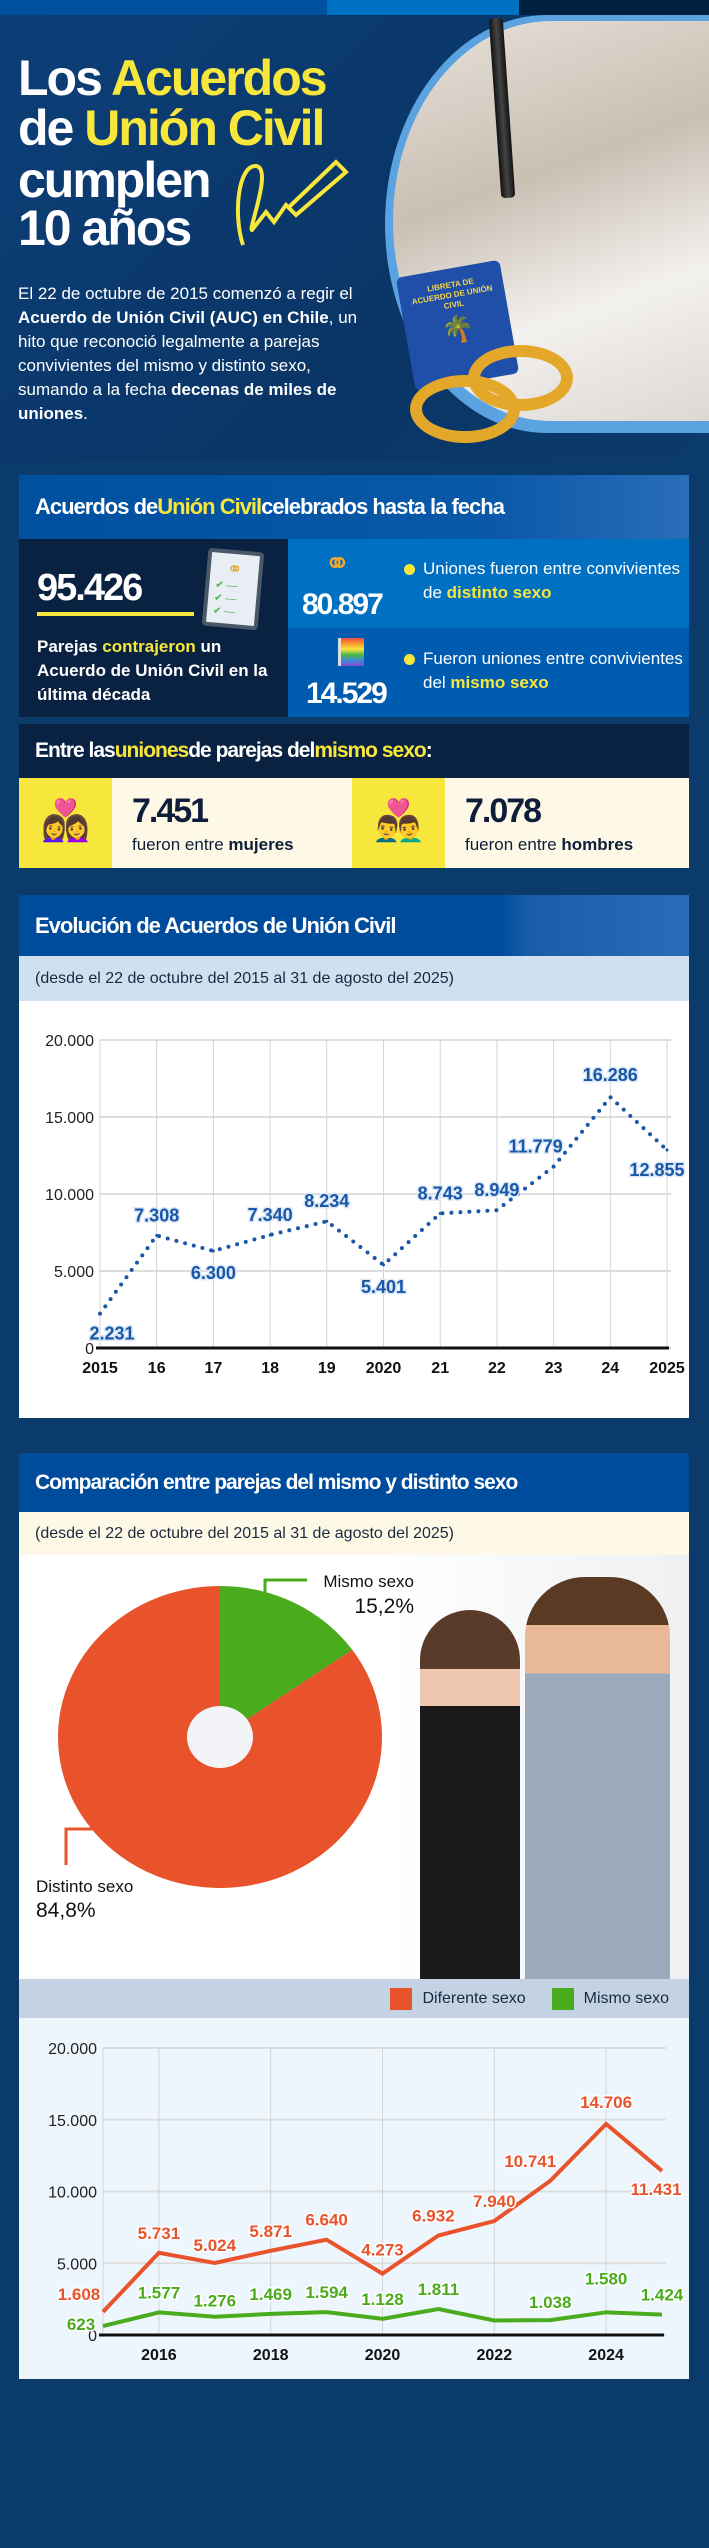 Image resolution: width=709 pixels, height=2548 pixels. I want to click on data-label: 16.286, so click(610, 1075).